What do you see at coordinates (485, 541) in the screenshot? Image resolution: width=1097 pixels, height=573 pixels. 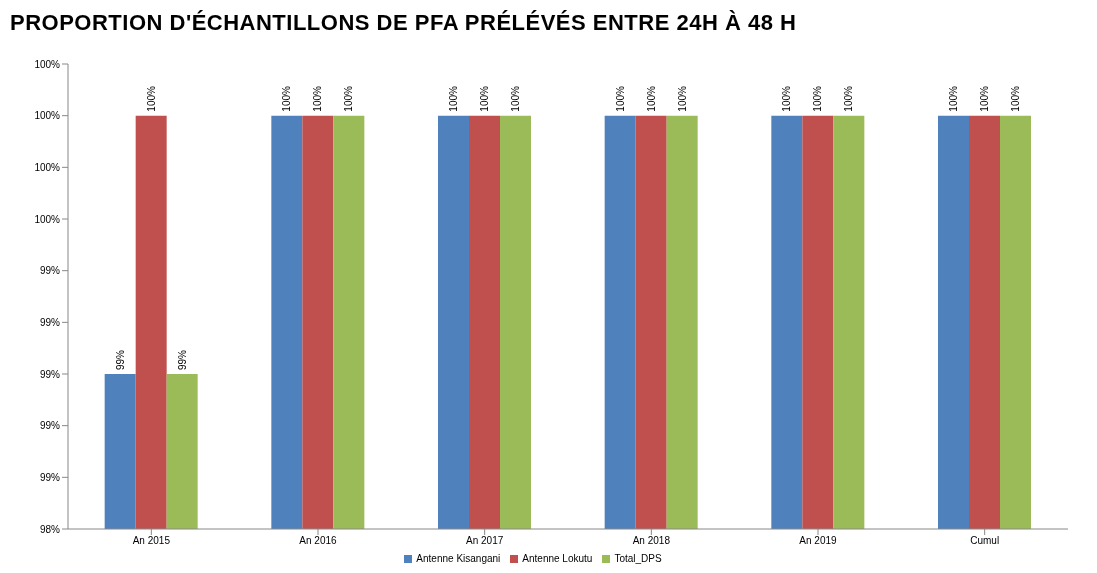 I see `x-tick-label: An 2017` at bounding box center [485, 541].